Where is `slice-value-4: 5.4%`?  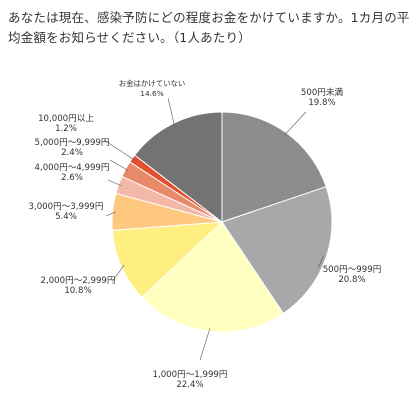 slice-value-4: 5.4% is located at coordinates (66, 217).